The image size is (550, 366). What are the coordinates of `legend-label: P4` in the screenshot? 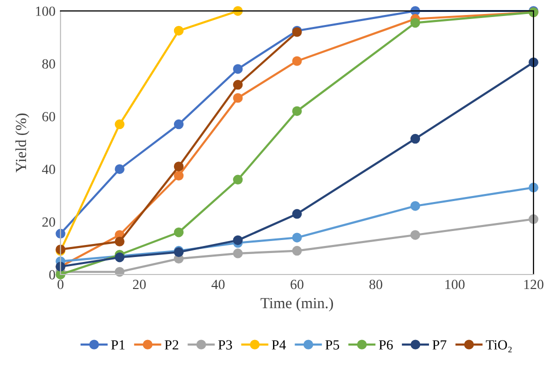 It's located at (279, 345).